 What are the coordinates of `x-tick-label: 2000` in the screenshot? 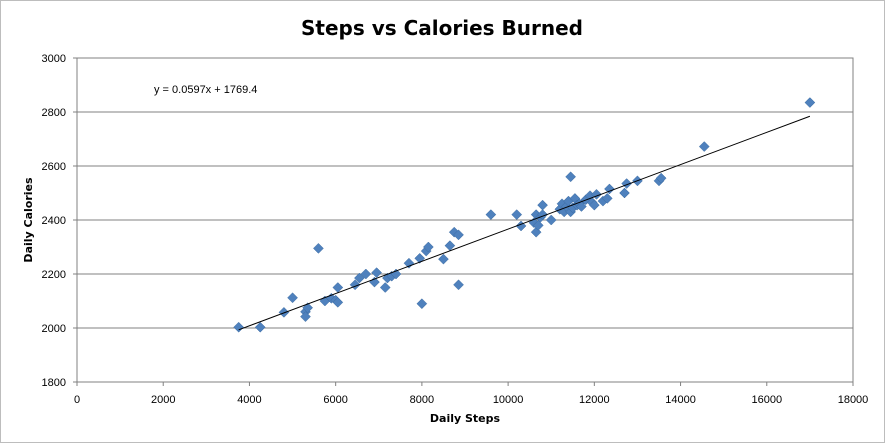 It's located at (163, 400).